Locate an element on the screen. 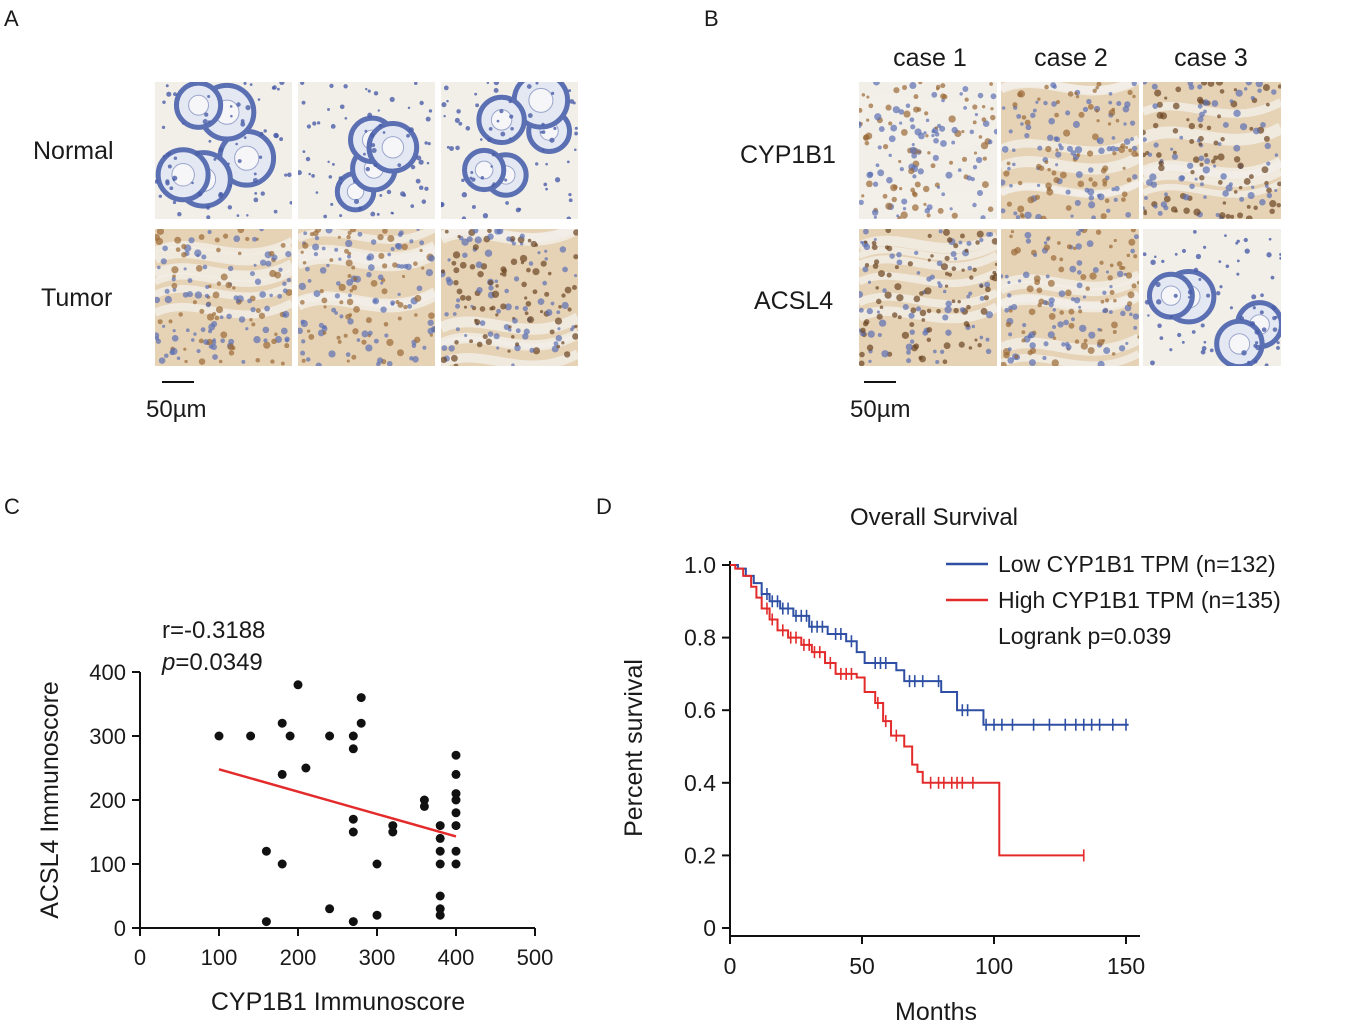 The height and width of the screenshot is (1026, 1350). panel-b-letter: B is located at coordinates (711, 18).